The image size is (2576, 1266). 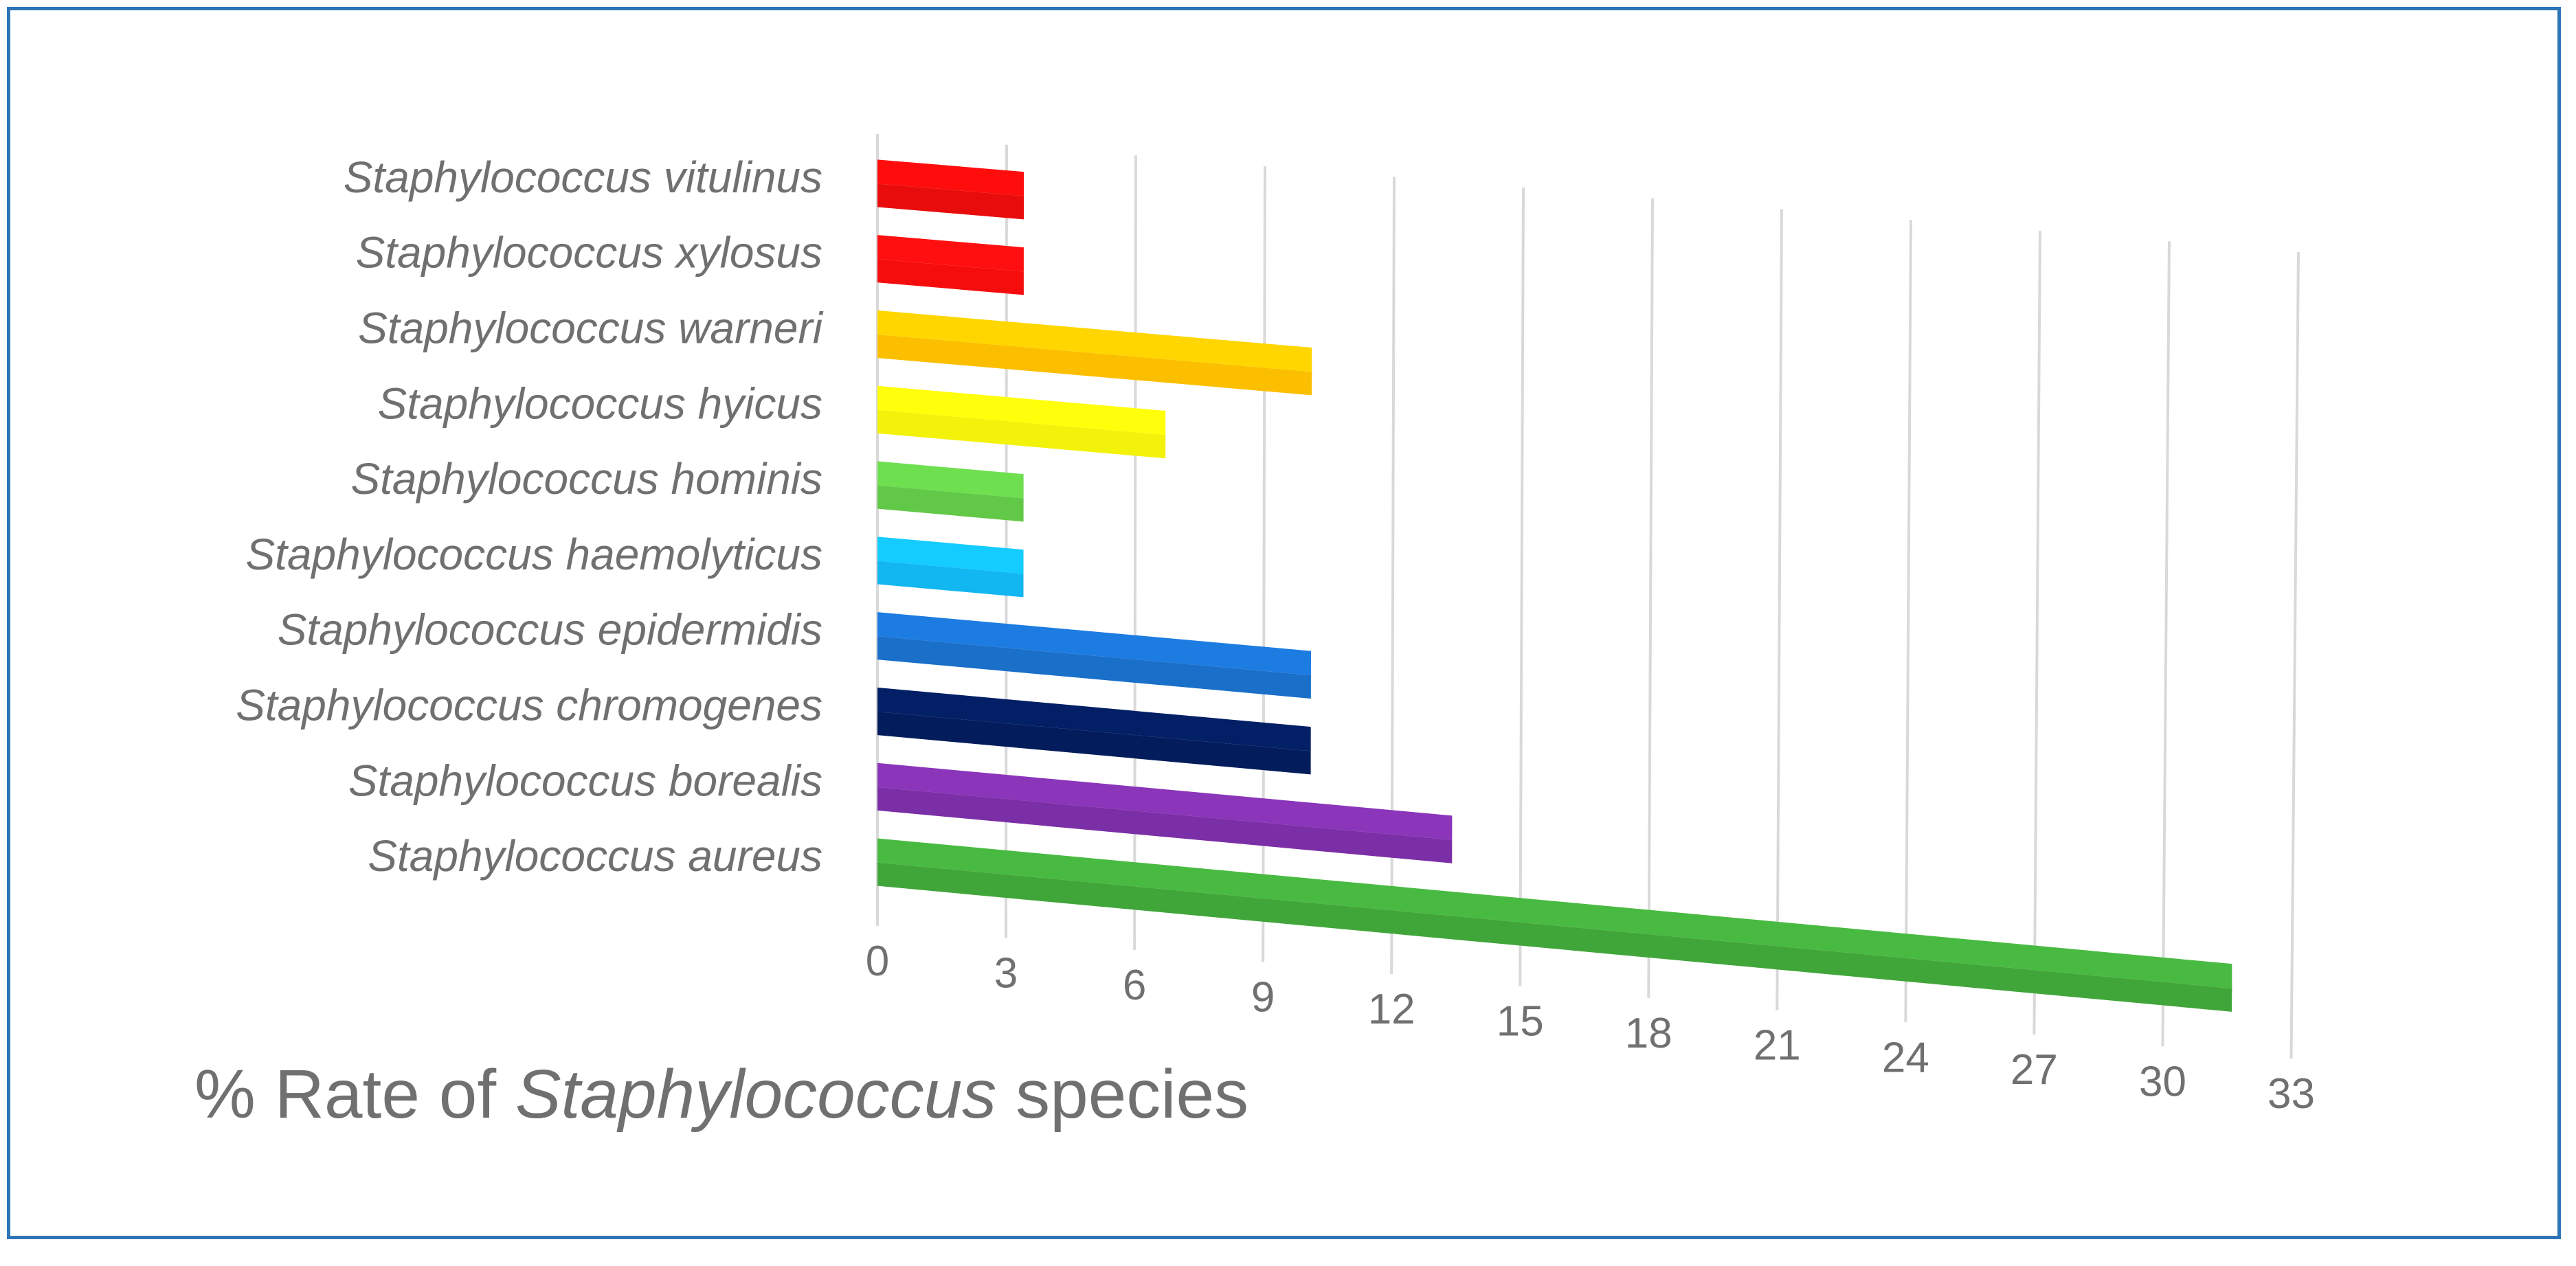 I want to click on category-label: Staphylococcus vitulinus, so click(x=583, y=177).